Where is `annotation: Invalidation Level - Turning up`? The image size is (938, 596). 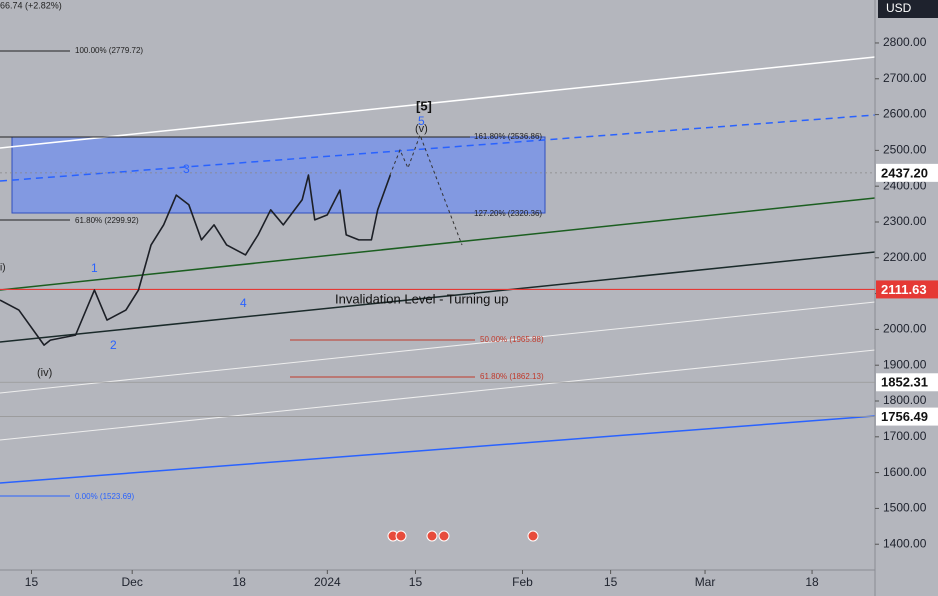 annotation: Invalidation Level - Turning up is located at coordinates (421, 298).